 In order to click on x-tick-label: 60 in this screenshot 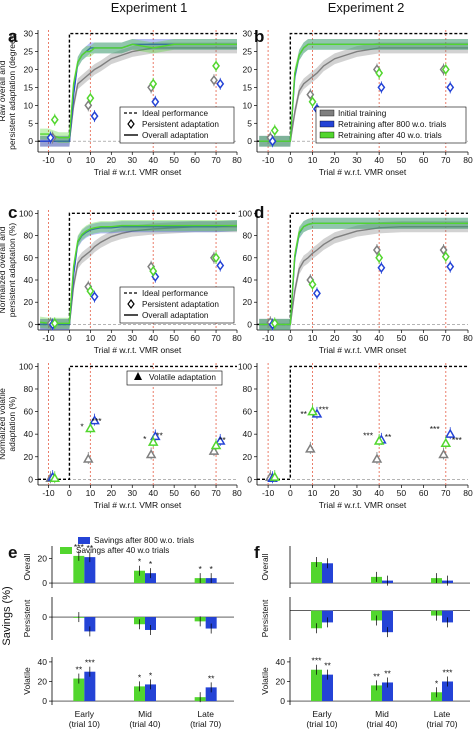, I will do `click(195, 338)`.